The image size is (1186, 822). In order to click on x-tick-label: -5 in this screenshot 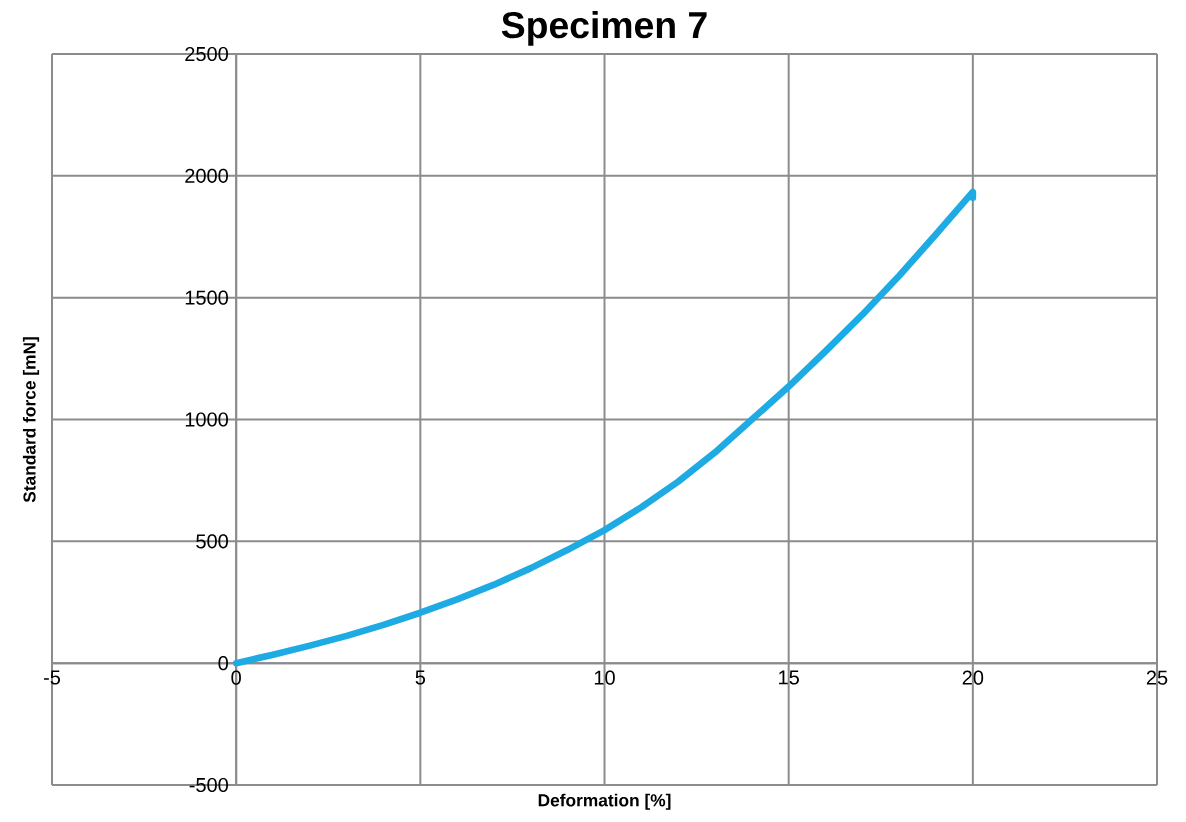, I will do `click(52, 677)`.